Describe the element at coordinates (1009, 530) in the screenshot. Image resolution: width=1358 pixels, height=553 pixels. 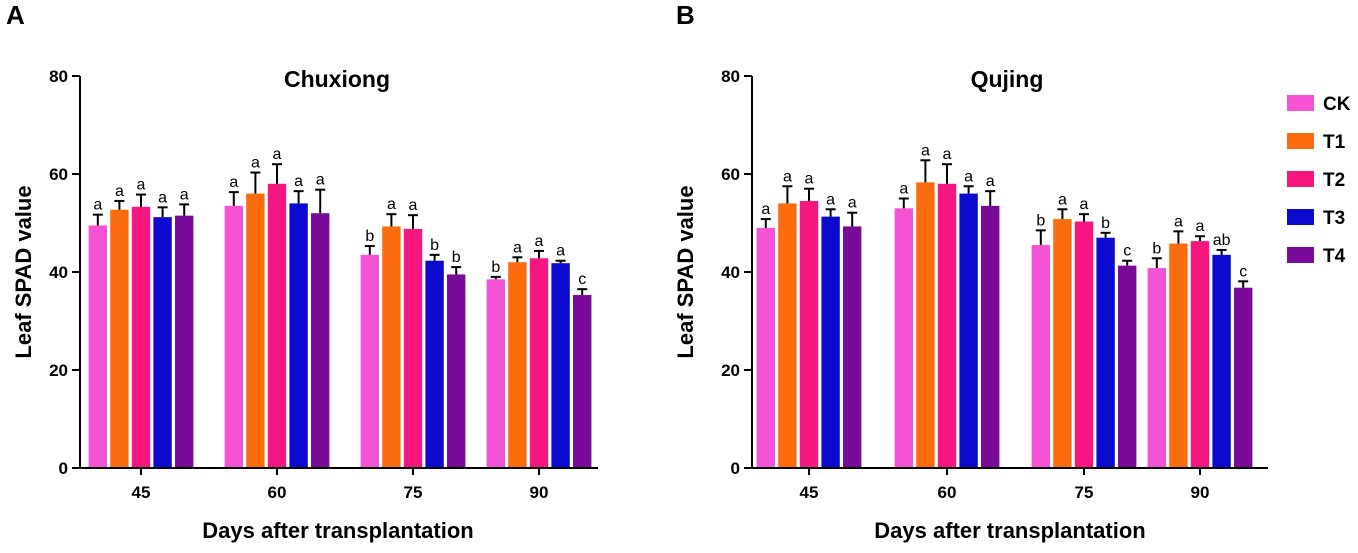
I see `x-axis-label: Days after transplantation` at that location.